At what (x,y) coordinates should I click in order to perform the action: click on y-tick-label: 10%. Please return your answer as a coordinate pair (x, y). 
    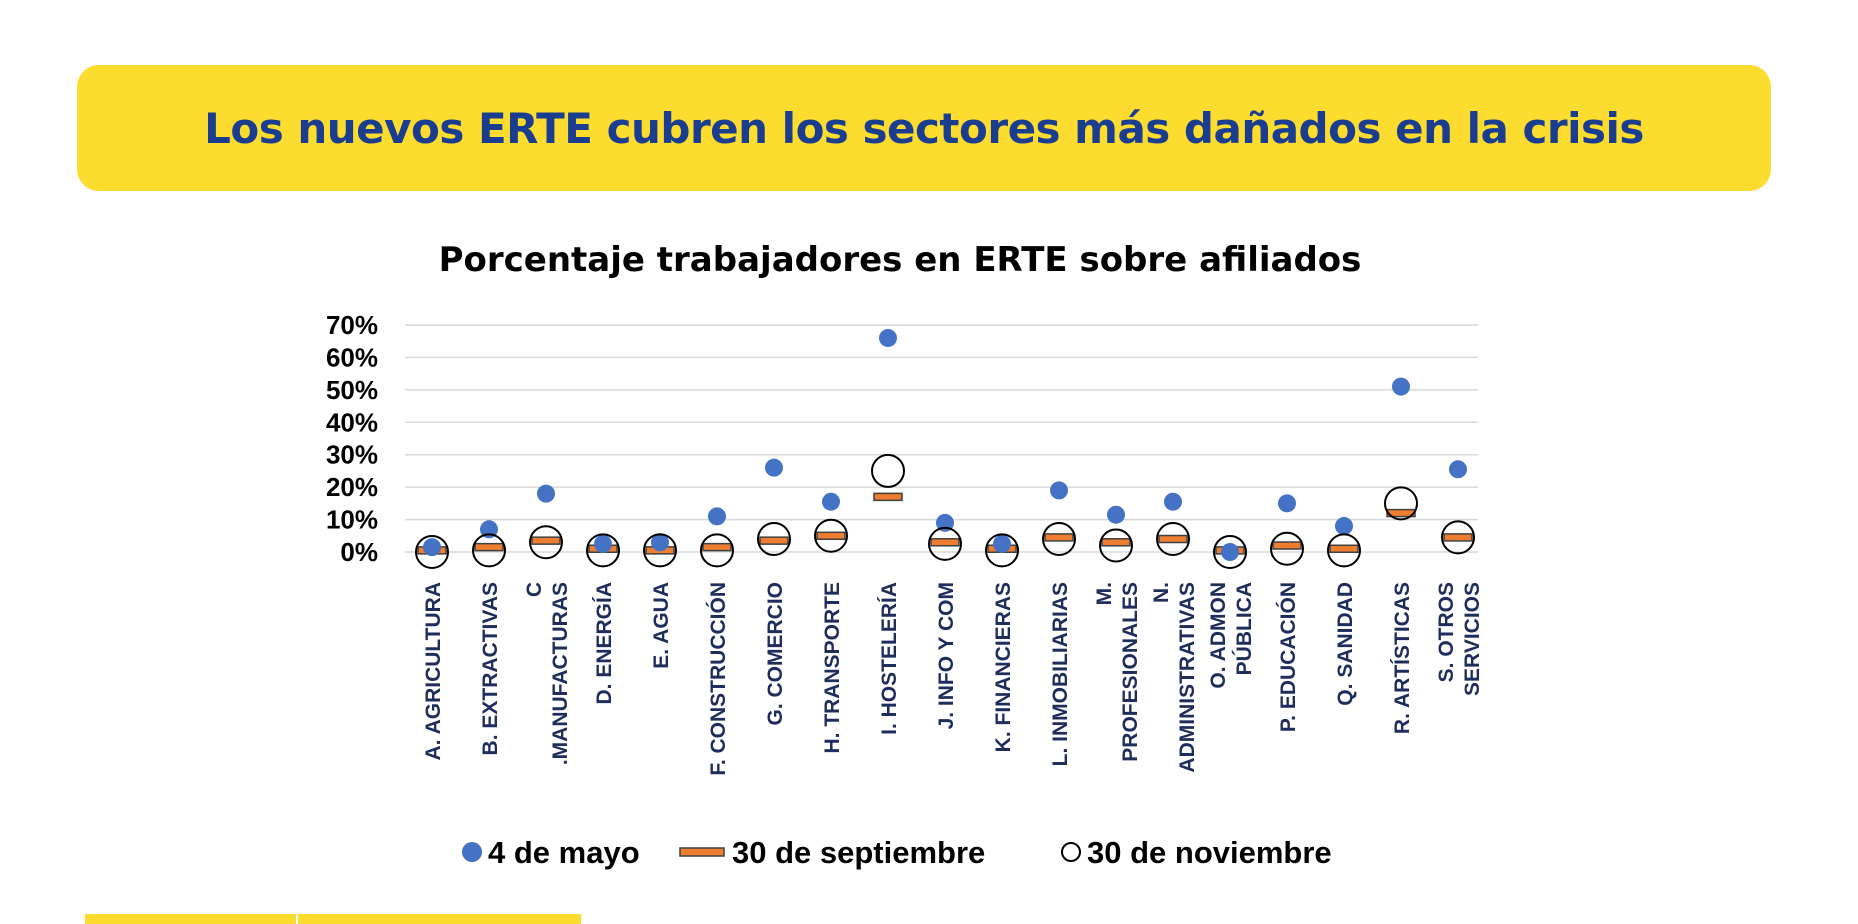
    Looking at the image, I should click on (352, 520).